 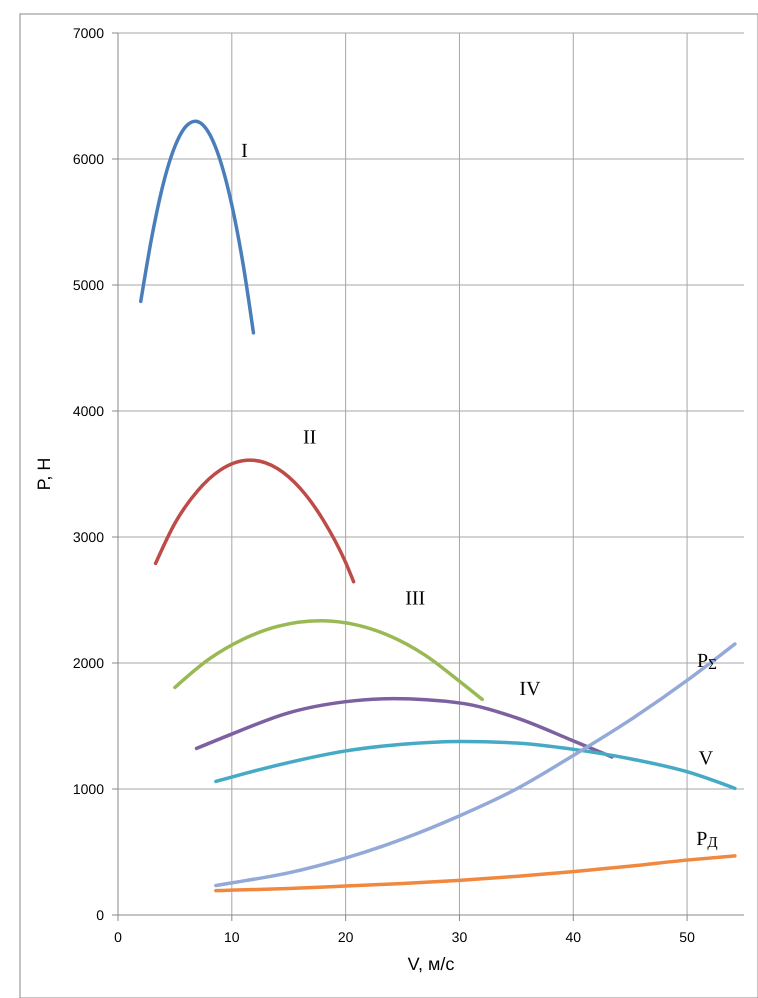 What do you see at coordinates (118, 937) in the screenshot?
I see `x-tick-label: 0` at bounding box center [118, 937].